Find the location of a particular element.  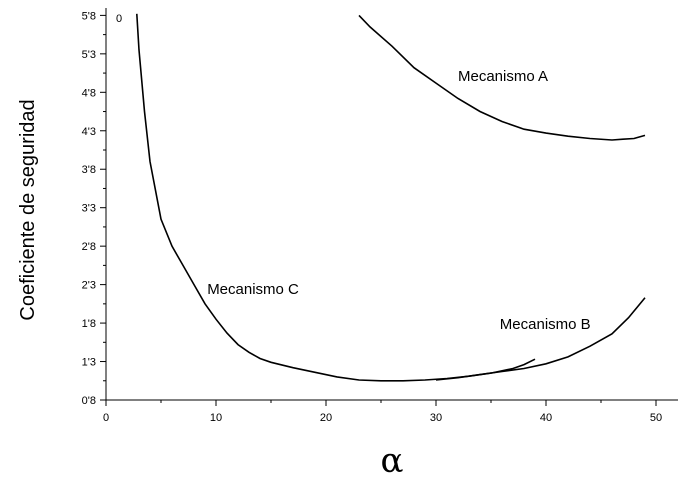

x-tick-label: 40 is located at coordinates (546, 418).